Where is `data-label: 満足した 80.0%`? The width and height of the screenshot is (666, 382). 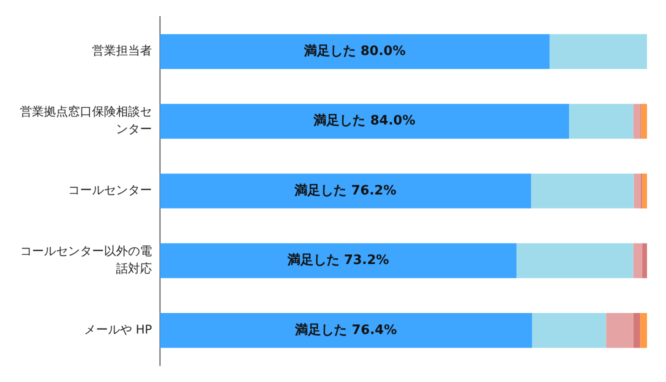 data-label: 満足した 80.0% is located at coordinates (354, 51).